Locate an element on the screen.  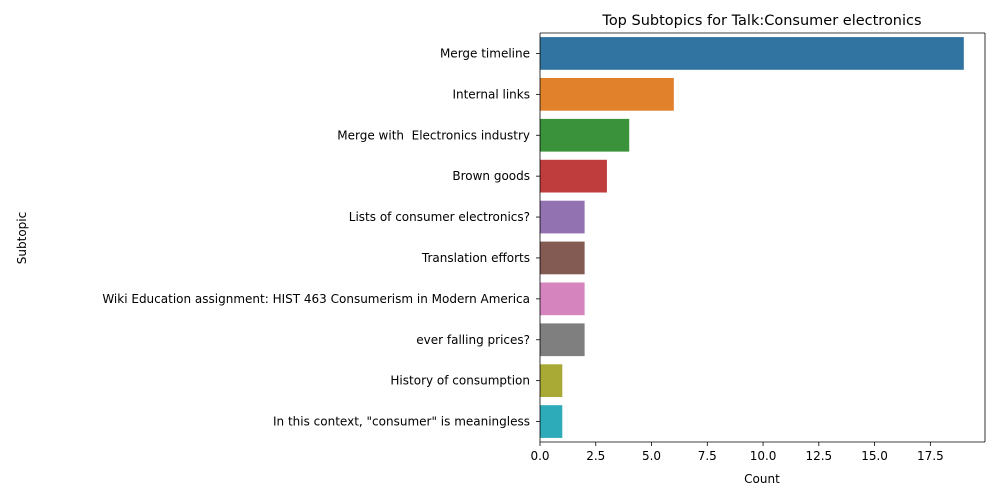
y-tick-label: Brown goods is located at coordinates (491, 176).